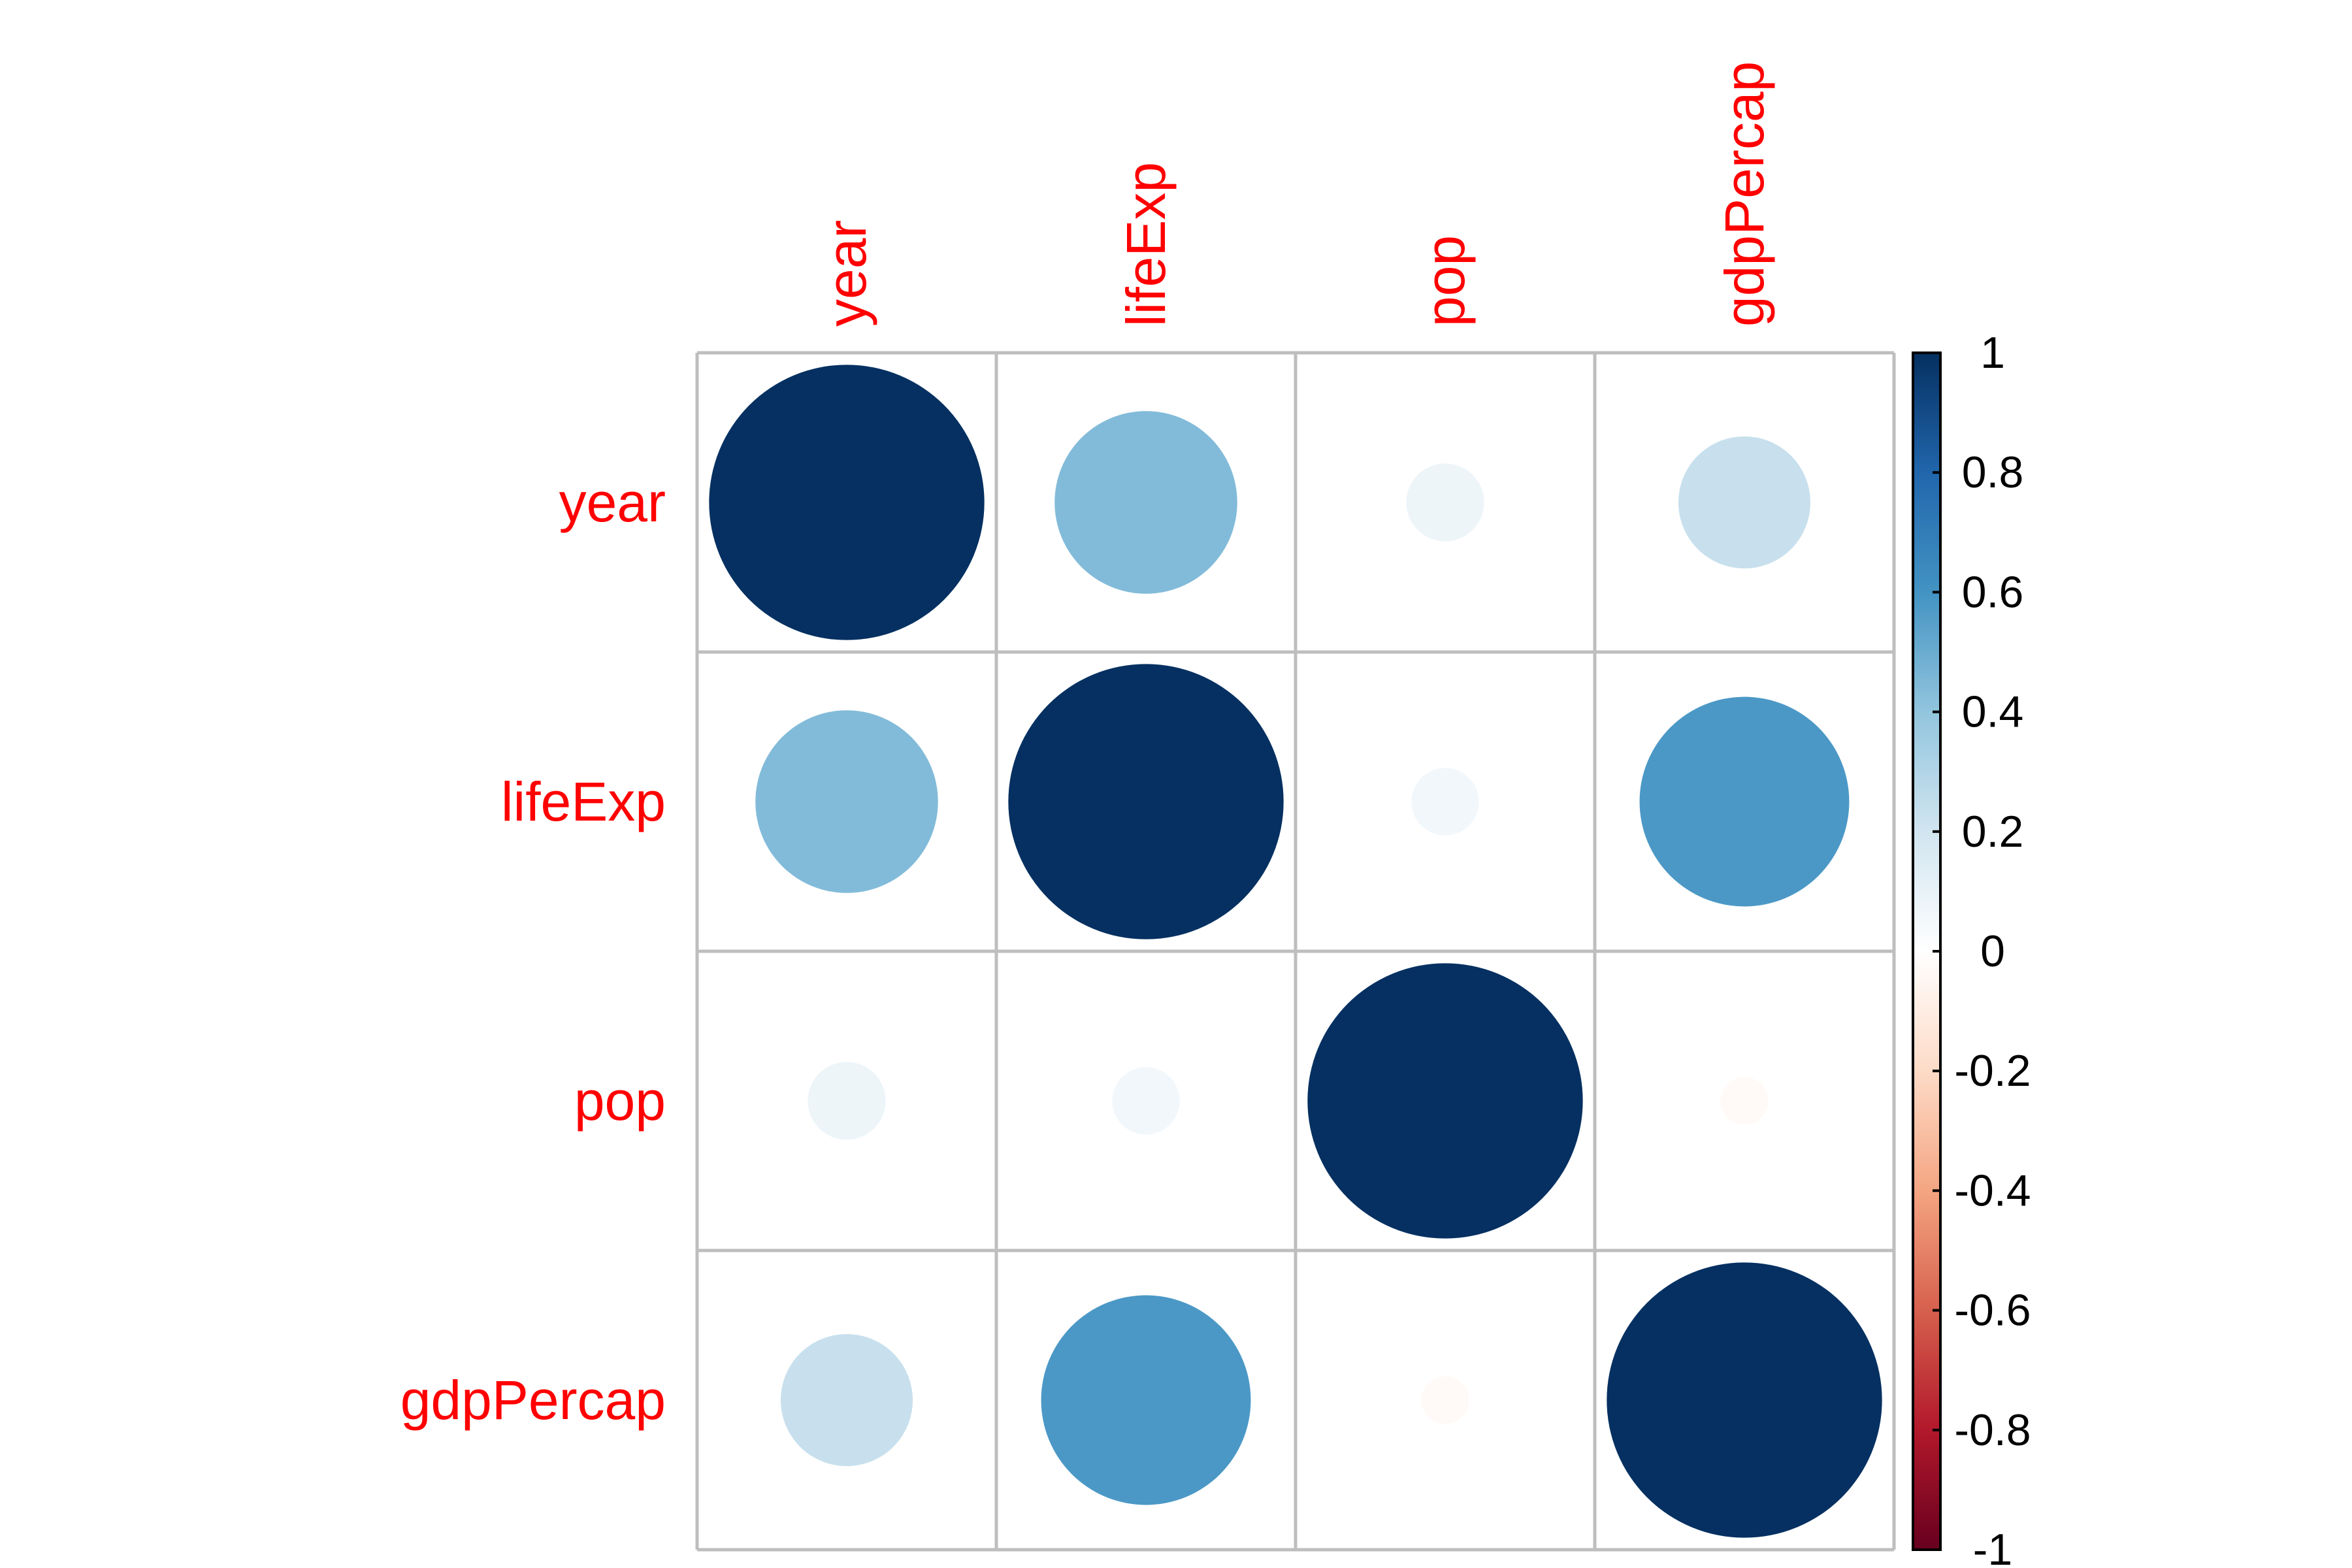 The height and width of the screenshot is (1568, 2352). What do you see at coordinates (1992, 1430) in the screenshot?
I see `colorbar-tick-label: -0.8` at bounding box center [1992, 1430].